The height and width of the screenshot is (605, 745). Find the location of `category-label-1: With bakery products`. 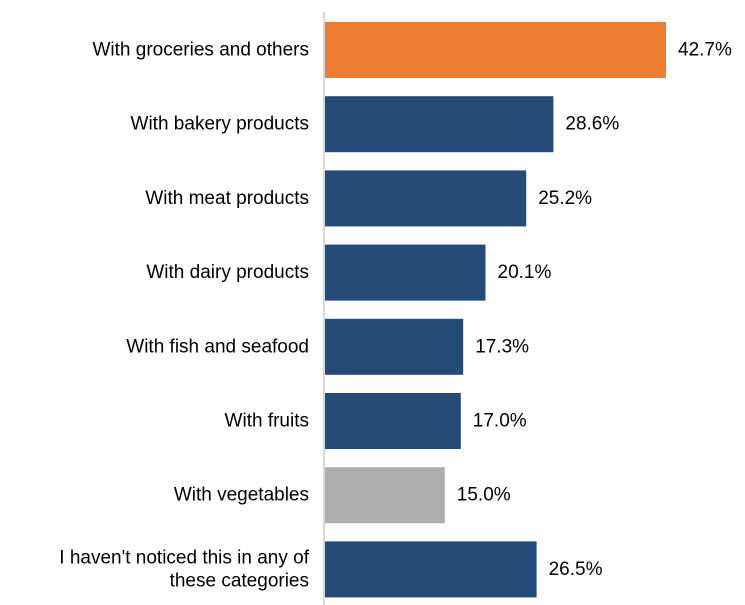

category-label-1: With bakery products is located at coordinates (220, 124).